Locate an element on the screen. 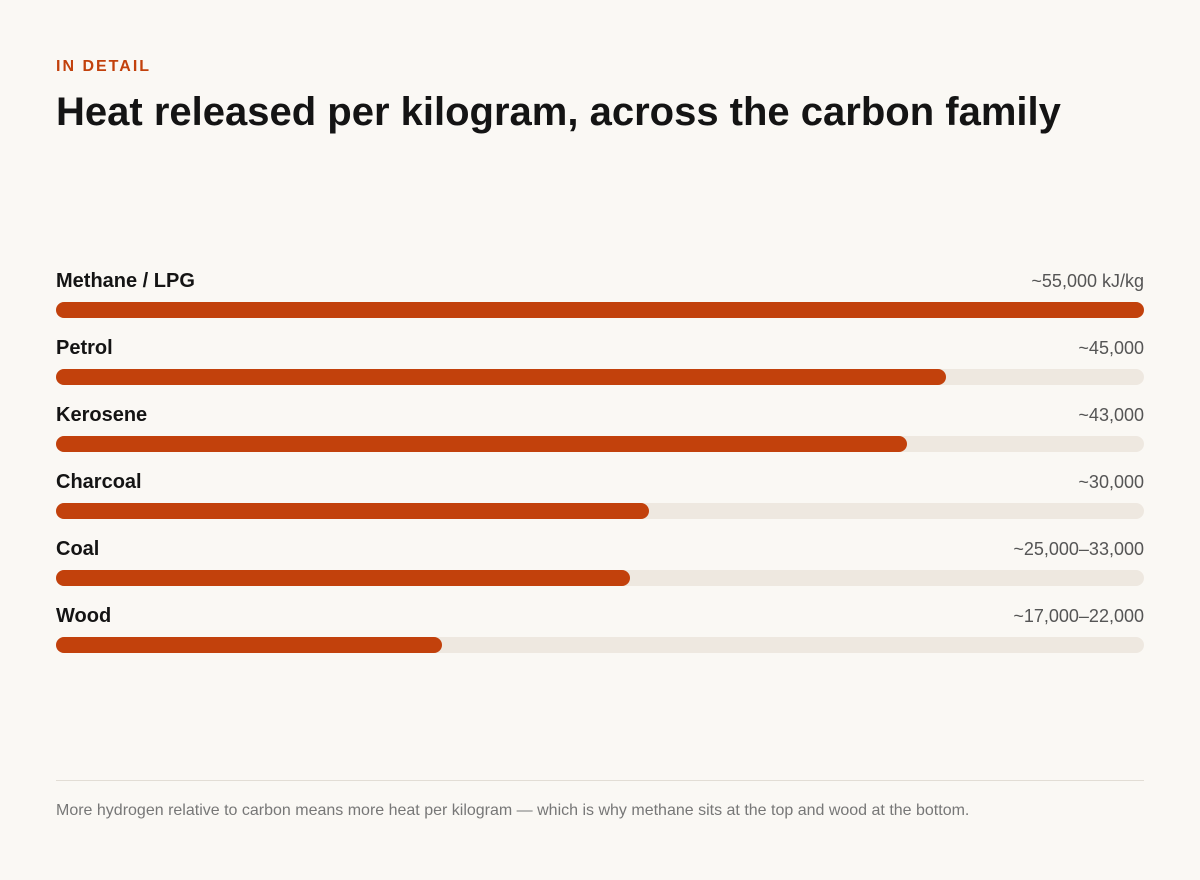 The height and width of the screenshot is (880, 1200). bar-label: Coal is located at coordinates (78, 549).